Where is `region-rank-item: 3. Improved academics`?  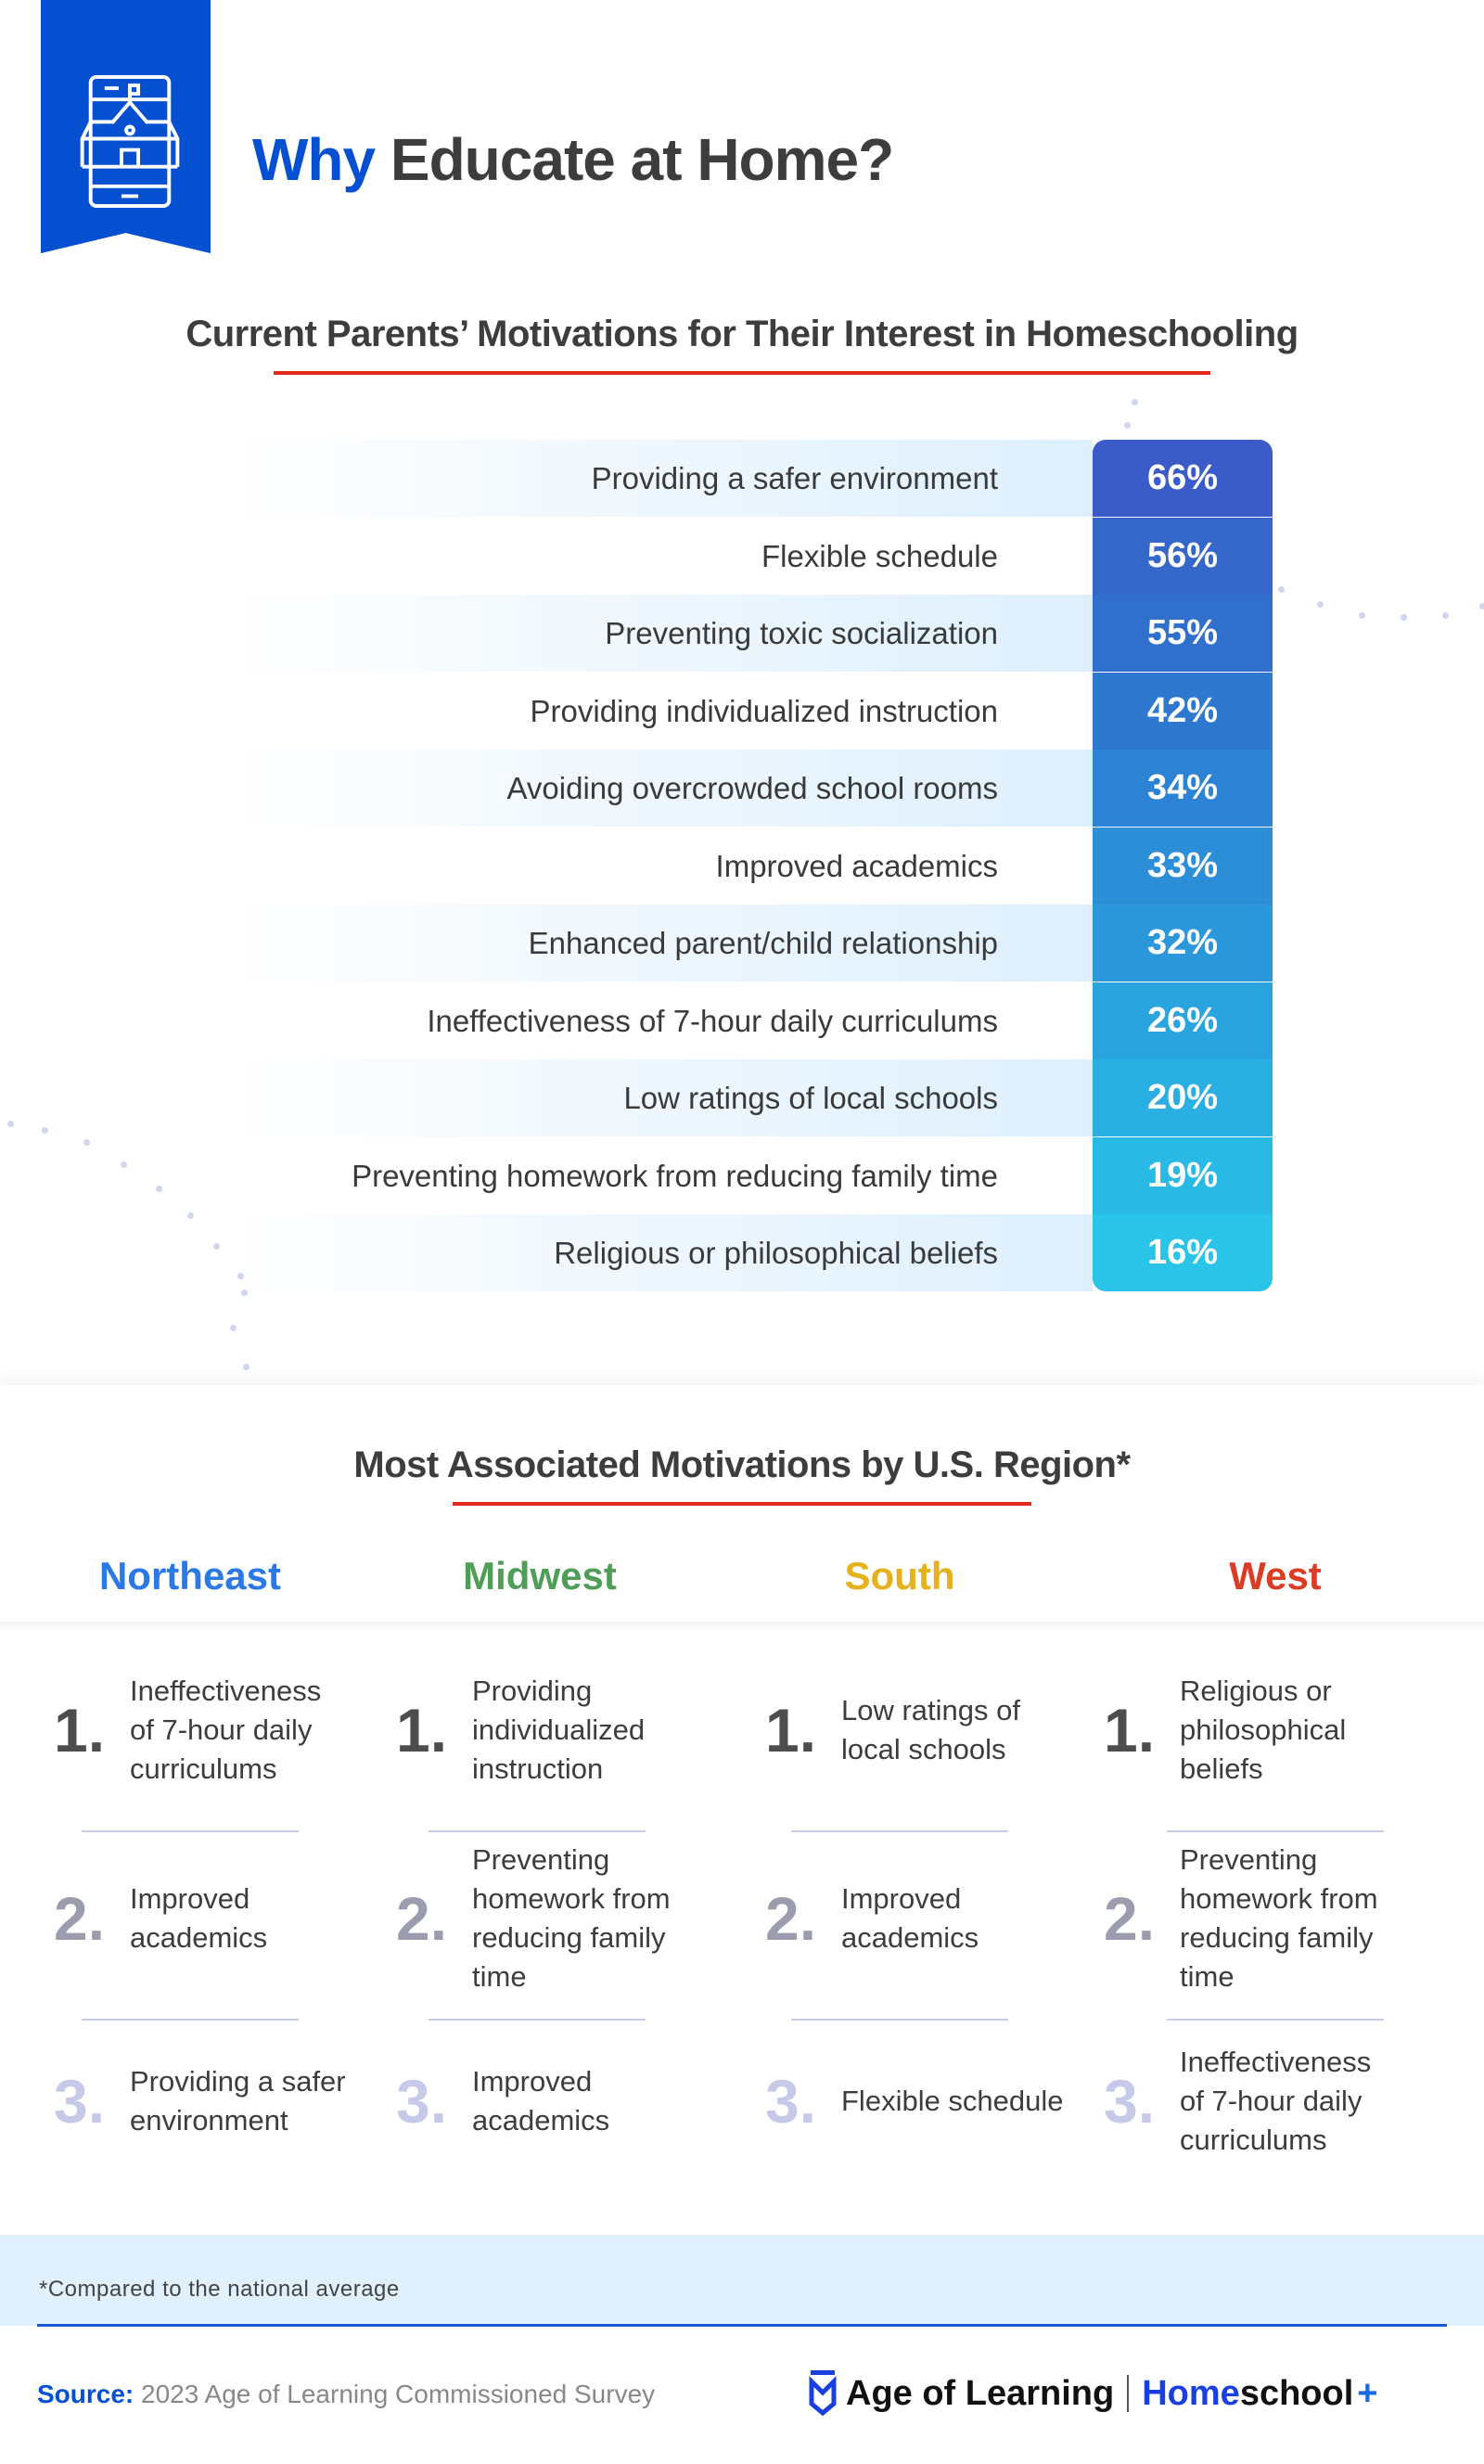 region-rank-item: 3. Improved academics is located at coordinates (545, 2101).